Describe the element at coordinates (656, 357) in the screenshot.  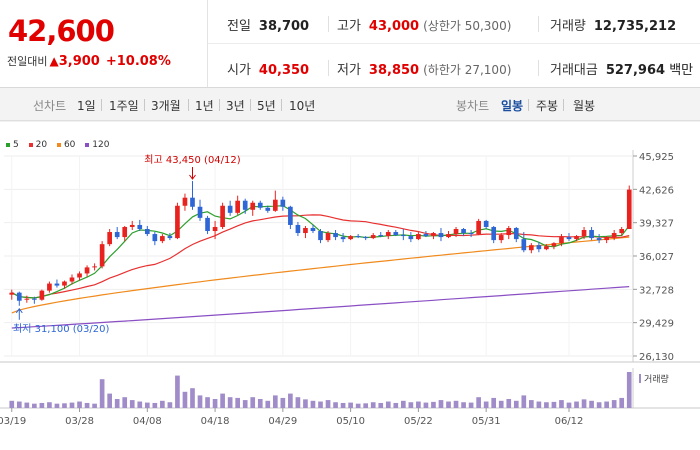
I see `y-tick-label: 26,130` at that location.